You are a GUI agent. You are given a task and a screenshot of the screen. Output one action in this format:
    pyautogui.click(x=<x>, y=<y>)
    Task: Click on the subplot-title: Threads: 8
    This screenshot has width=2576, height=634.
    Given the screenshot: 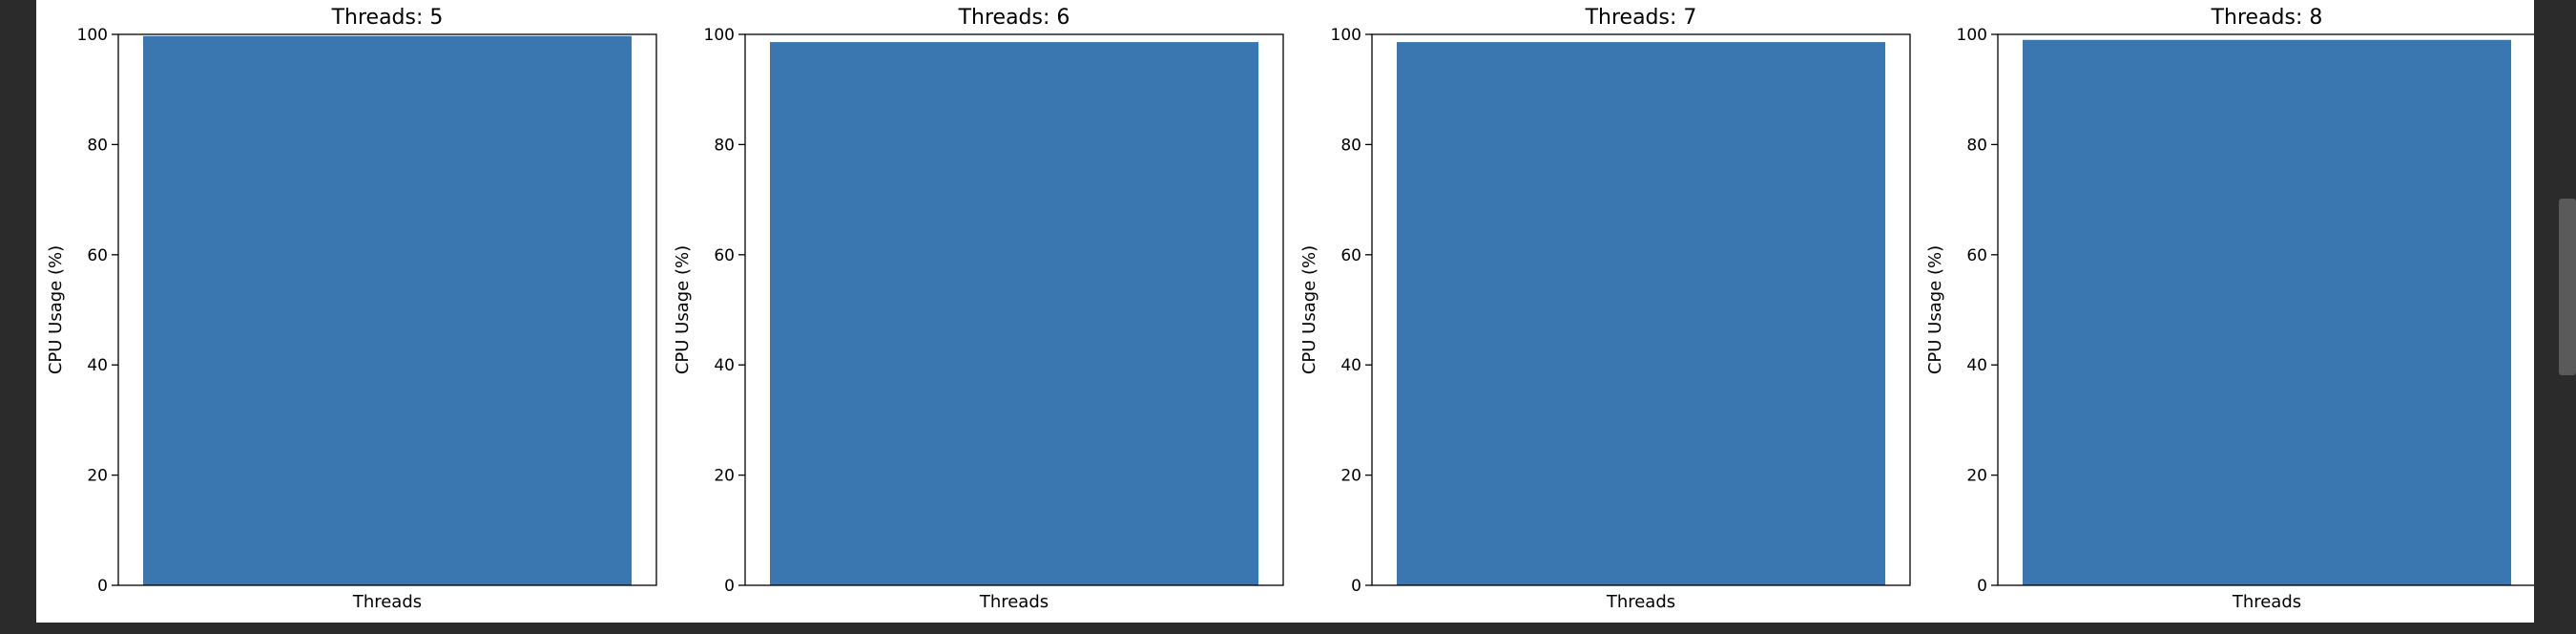 What is the action you would take?
    pyautogui.click(x=2267, y=18)
    